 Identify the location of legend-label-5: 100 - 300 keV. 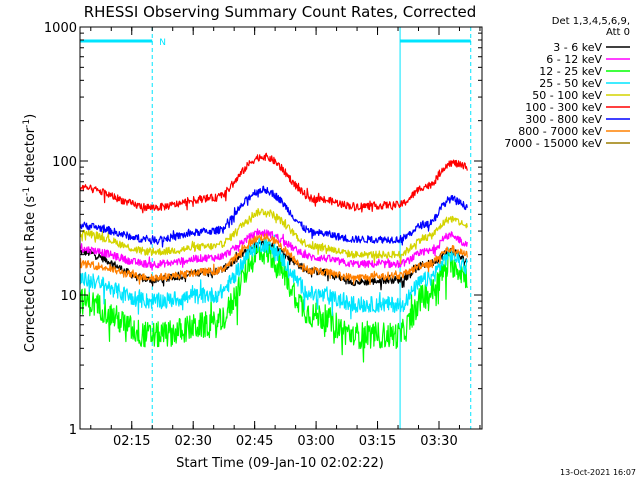
(563, 107).